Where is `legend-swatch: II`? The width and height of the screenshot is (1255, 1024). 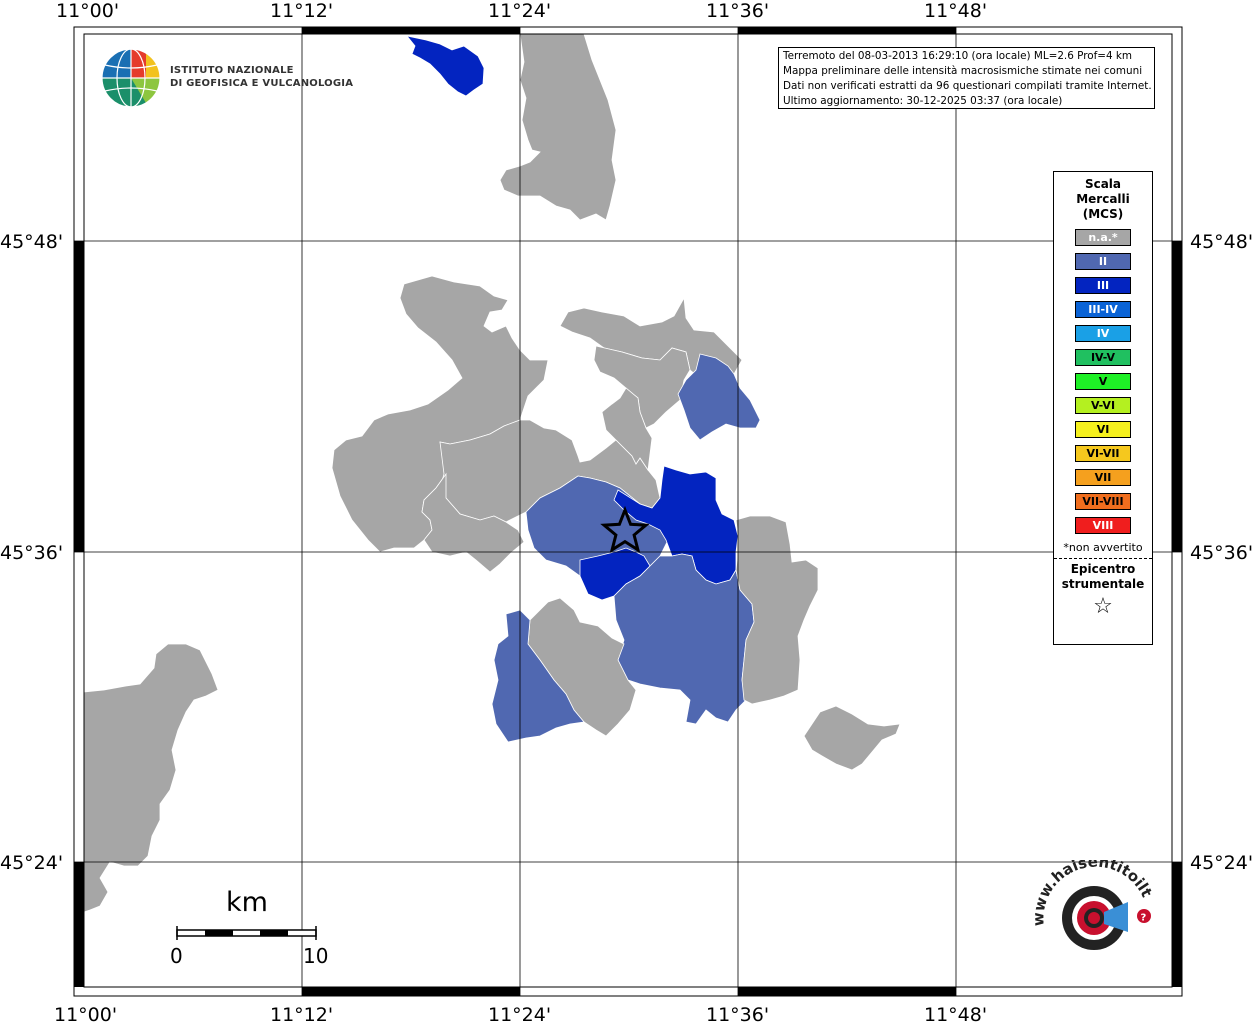 legend-swatch: II is located at coordinates (1103, 261).